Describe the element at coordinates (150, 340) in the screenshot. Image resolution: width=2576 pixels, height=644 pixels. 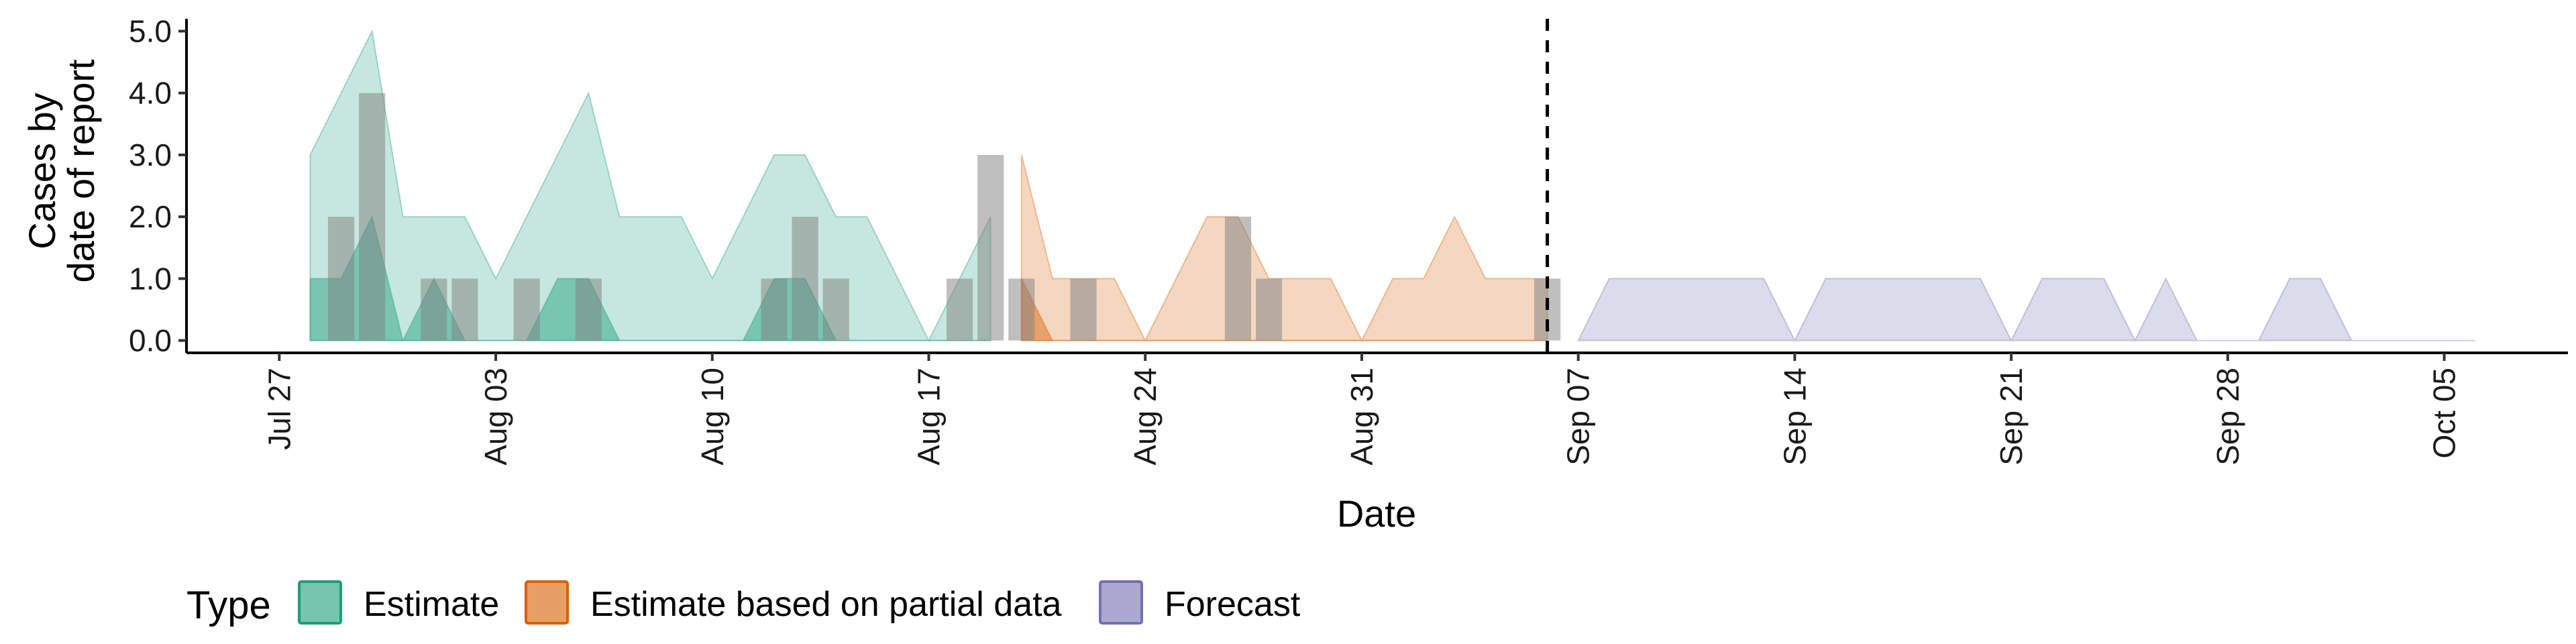
I see `y-tick-label-0: 0.0` at that location.